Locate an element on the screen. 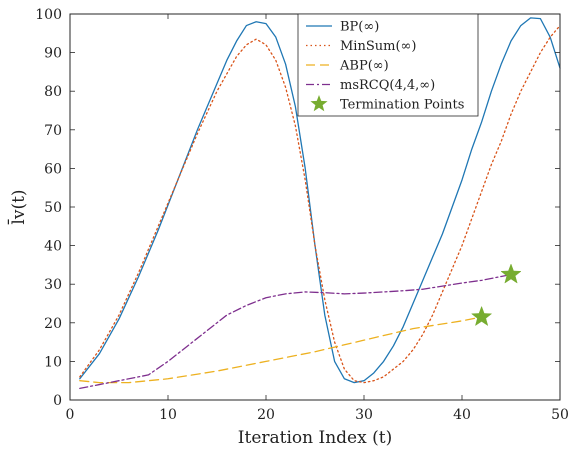 This screenshot has height=452, width=569. x-tick-label: 50 is located at coordinates (560, 415).